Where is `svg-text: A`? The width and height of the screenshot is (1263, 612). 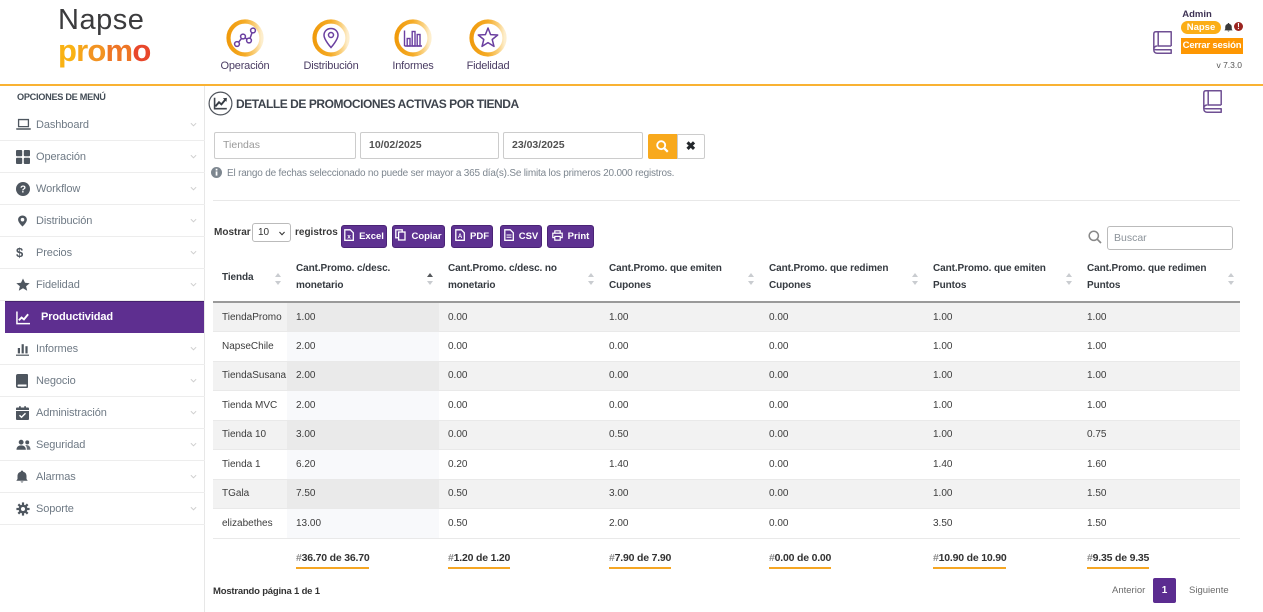 svg-text: A is located at coordinates (460, 237).